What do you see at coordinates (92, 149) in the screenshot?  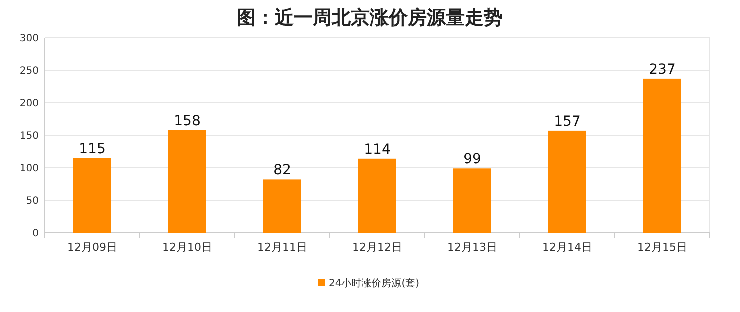 I see `data-label: 115` at bounding box center [92, 149].